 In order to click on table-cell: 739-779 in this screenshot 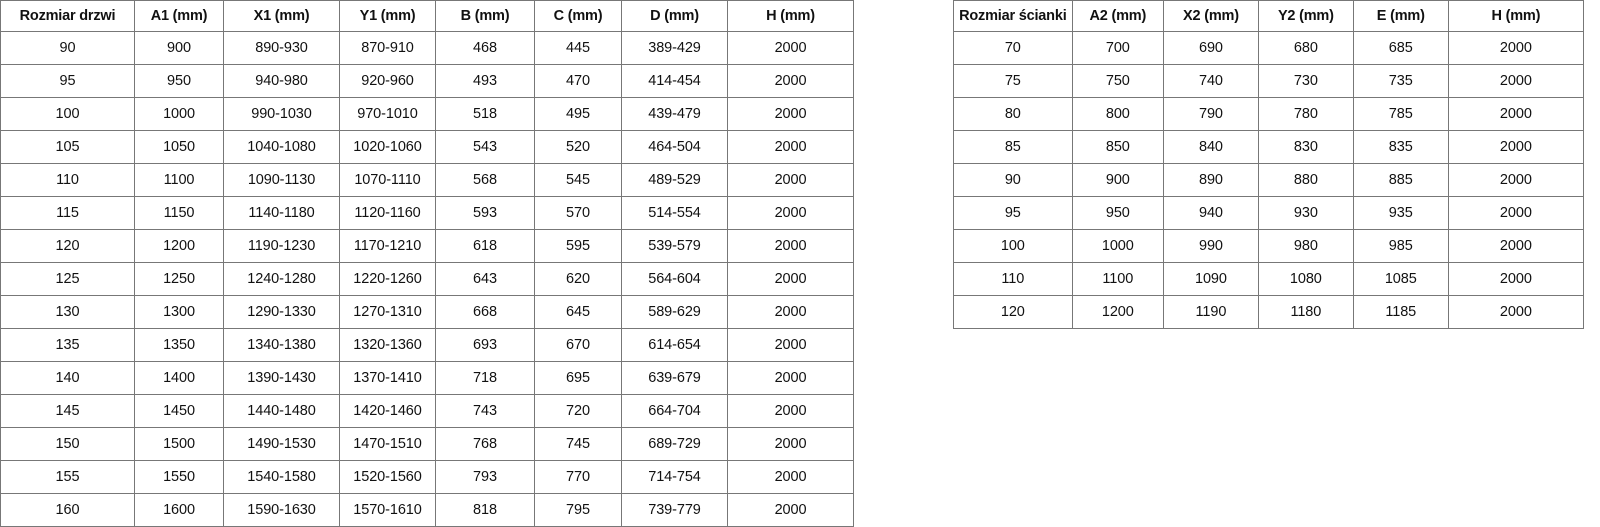, I will do `click(674, 510)`.